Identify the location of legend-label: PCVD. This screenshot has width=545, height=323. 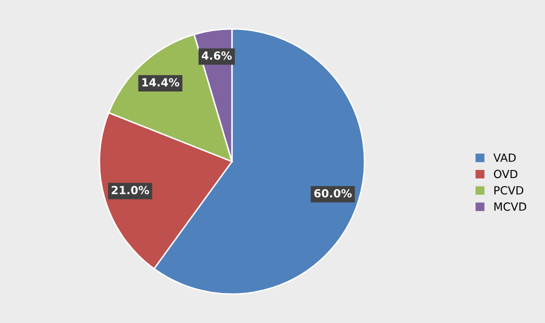
(509, 190).